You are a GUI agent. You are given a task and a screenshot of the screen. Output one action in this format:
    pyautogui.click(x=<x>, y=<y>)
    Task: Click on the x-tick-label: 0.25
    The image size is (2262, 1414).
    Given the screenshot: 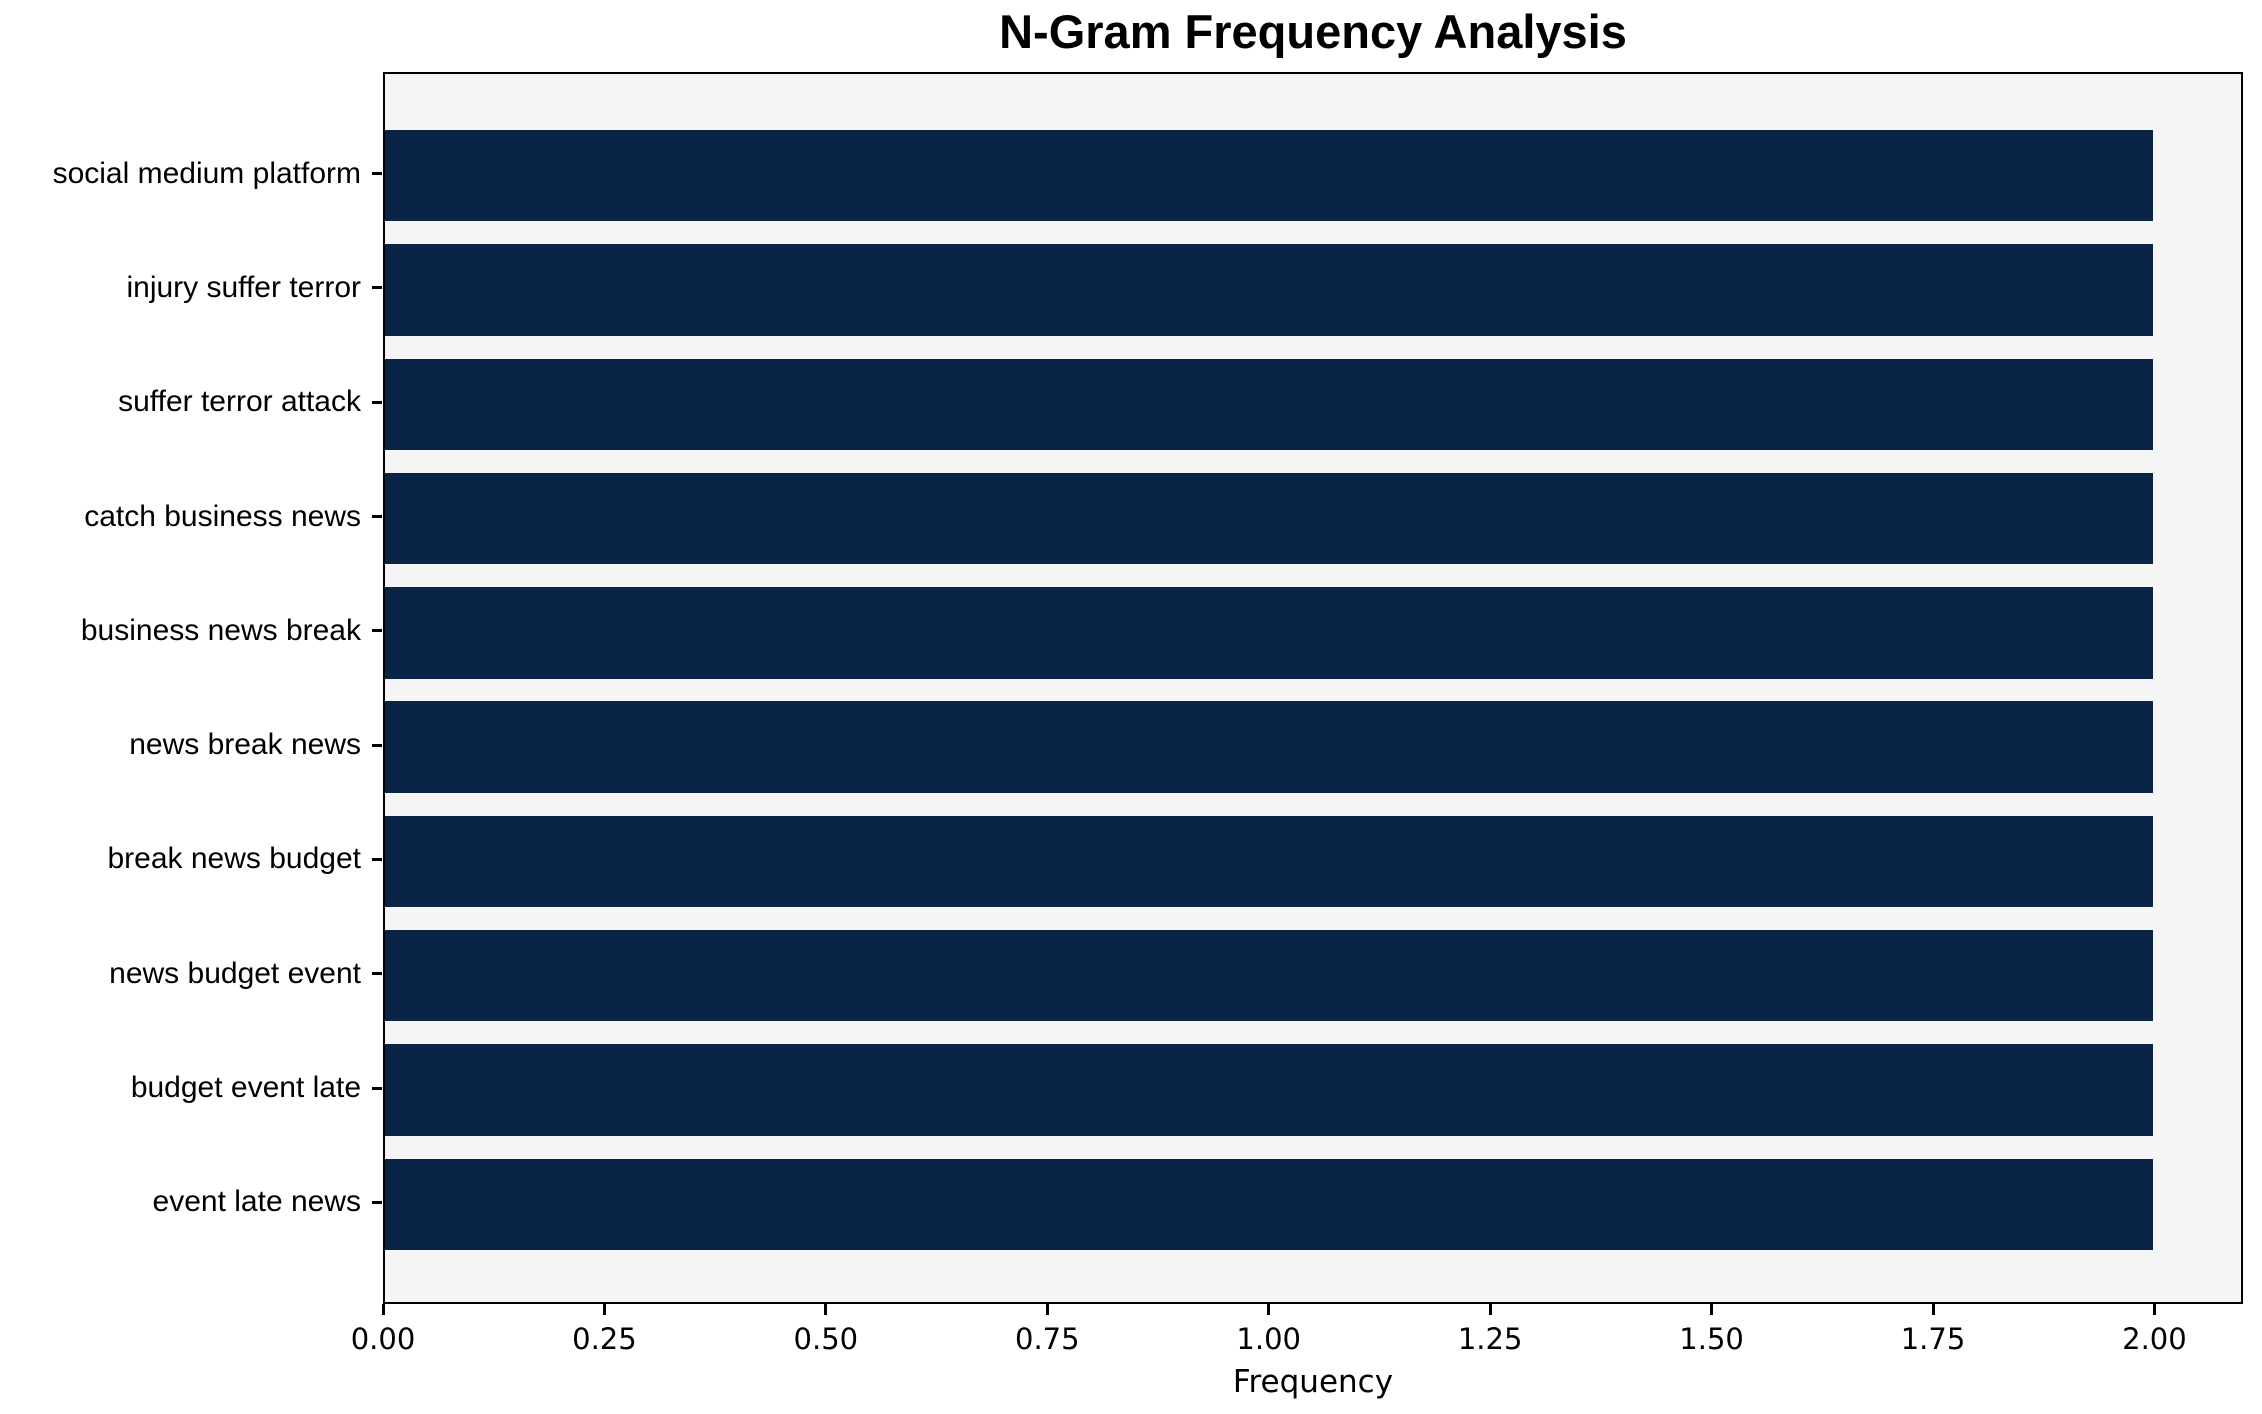 What is the action you would take?
    pyautogui.click(x=604, y=1339)
    